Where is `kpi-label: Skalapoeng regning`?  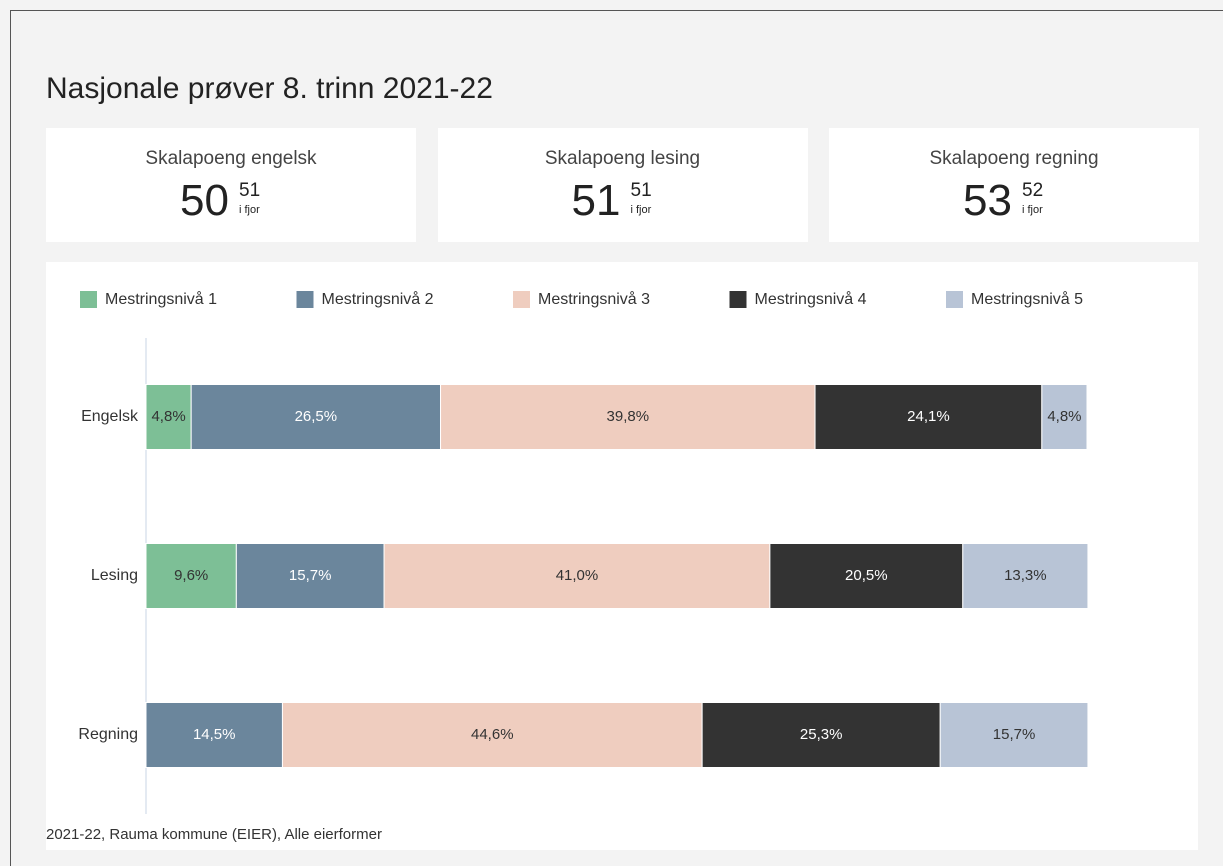
kpi-label: Skalapoeng regning is located at coordinates (1014, 158).